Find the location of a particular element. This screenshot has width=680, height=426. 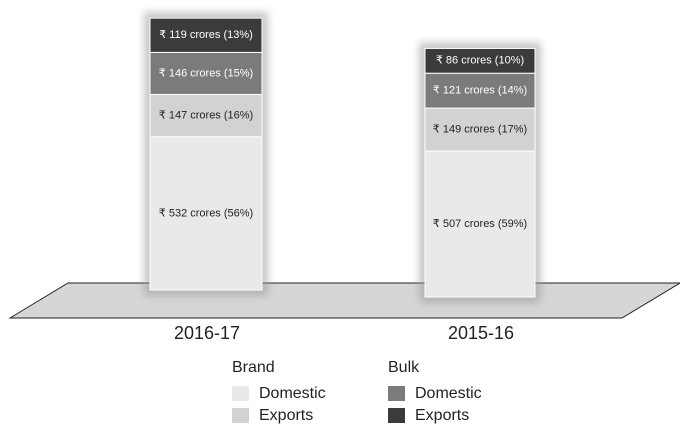

data-label: ₹ 119 crores (13%) is located at coordinates (206, 35).